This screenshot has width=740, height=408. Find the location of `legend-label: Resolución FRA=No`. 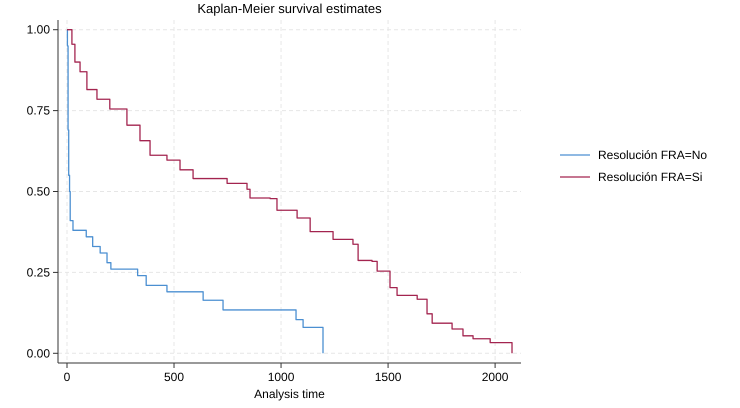

legend-label: Resolución FRA=No is located at coordinates (653, 155).